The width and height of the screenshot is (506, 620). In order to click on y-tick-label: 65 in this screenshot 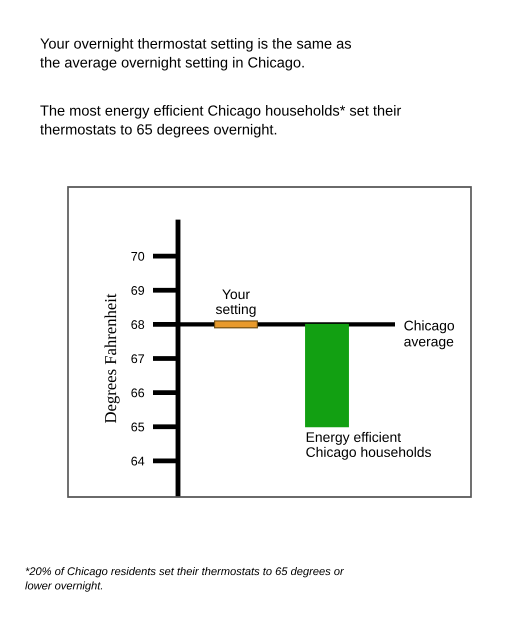, I will do `click(137, 427)`.